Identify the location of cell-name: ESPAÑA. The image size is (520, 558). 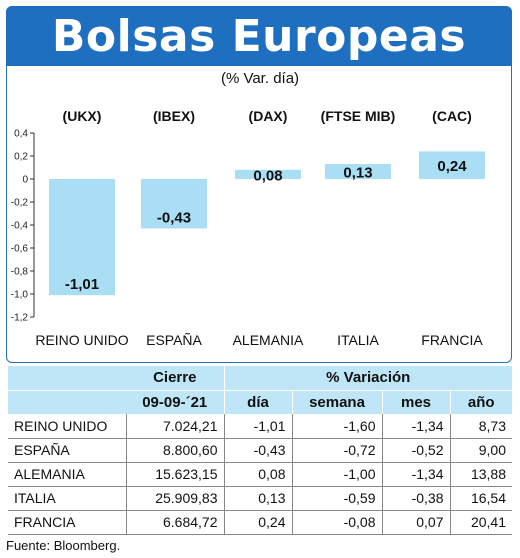
(67, 450).